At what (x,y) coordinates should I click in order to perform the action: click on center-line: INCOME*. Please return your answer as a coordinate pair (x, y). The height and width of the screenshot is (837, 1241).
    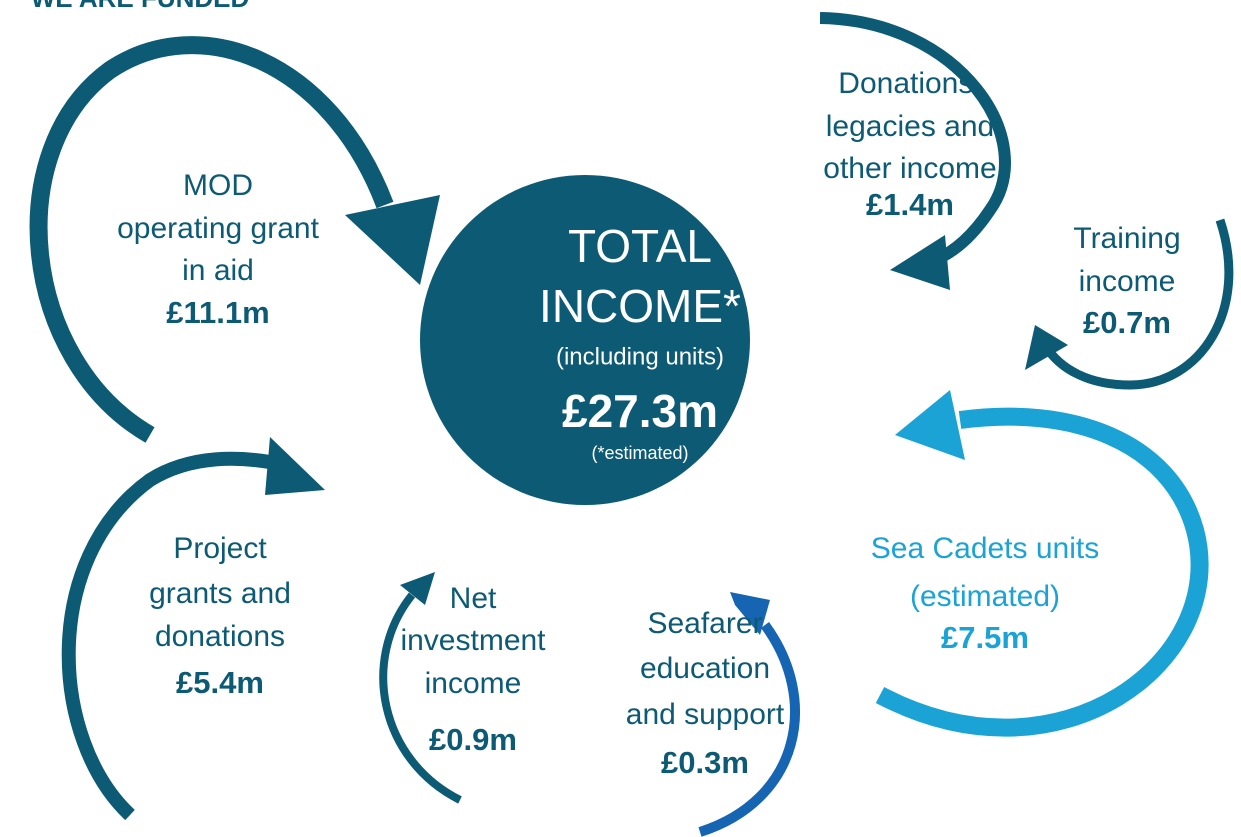
    Looking at the image, I should click on (640, 306).